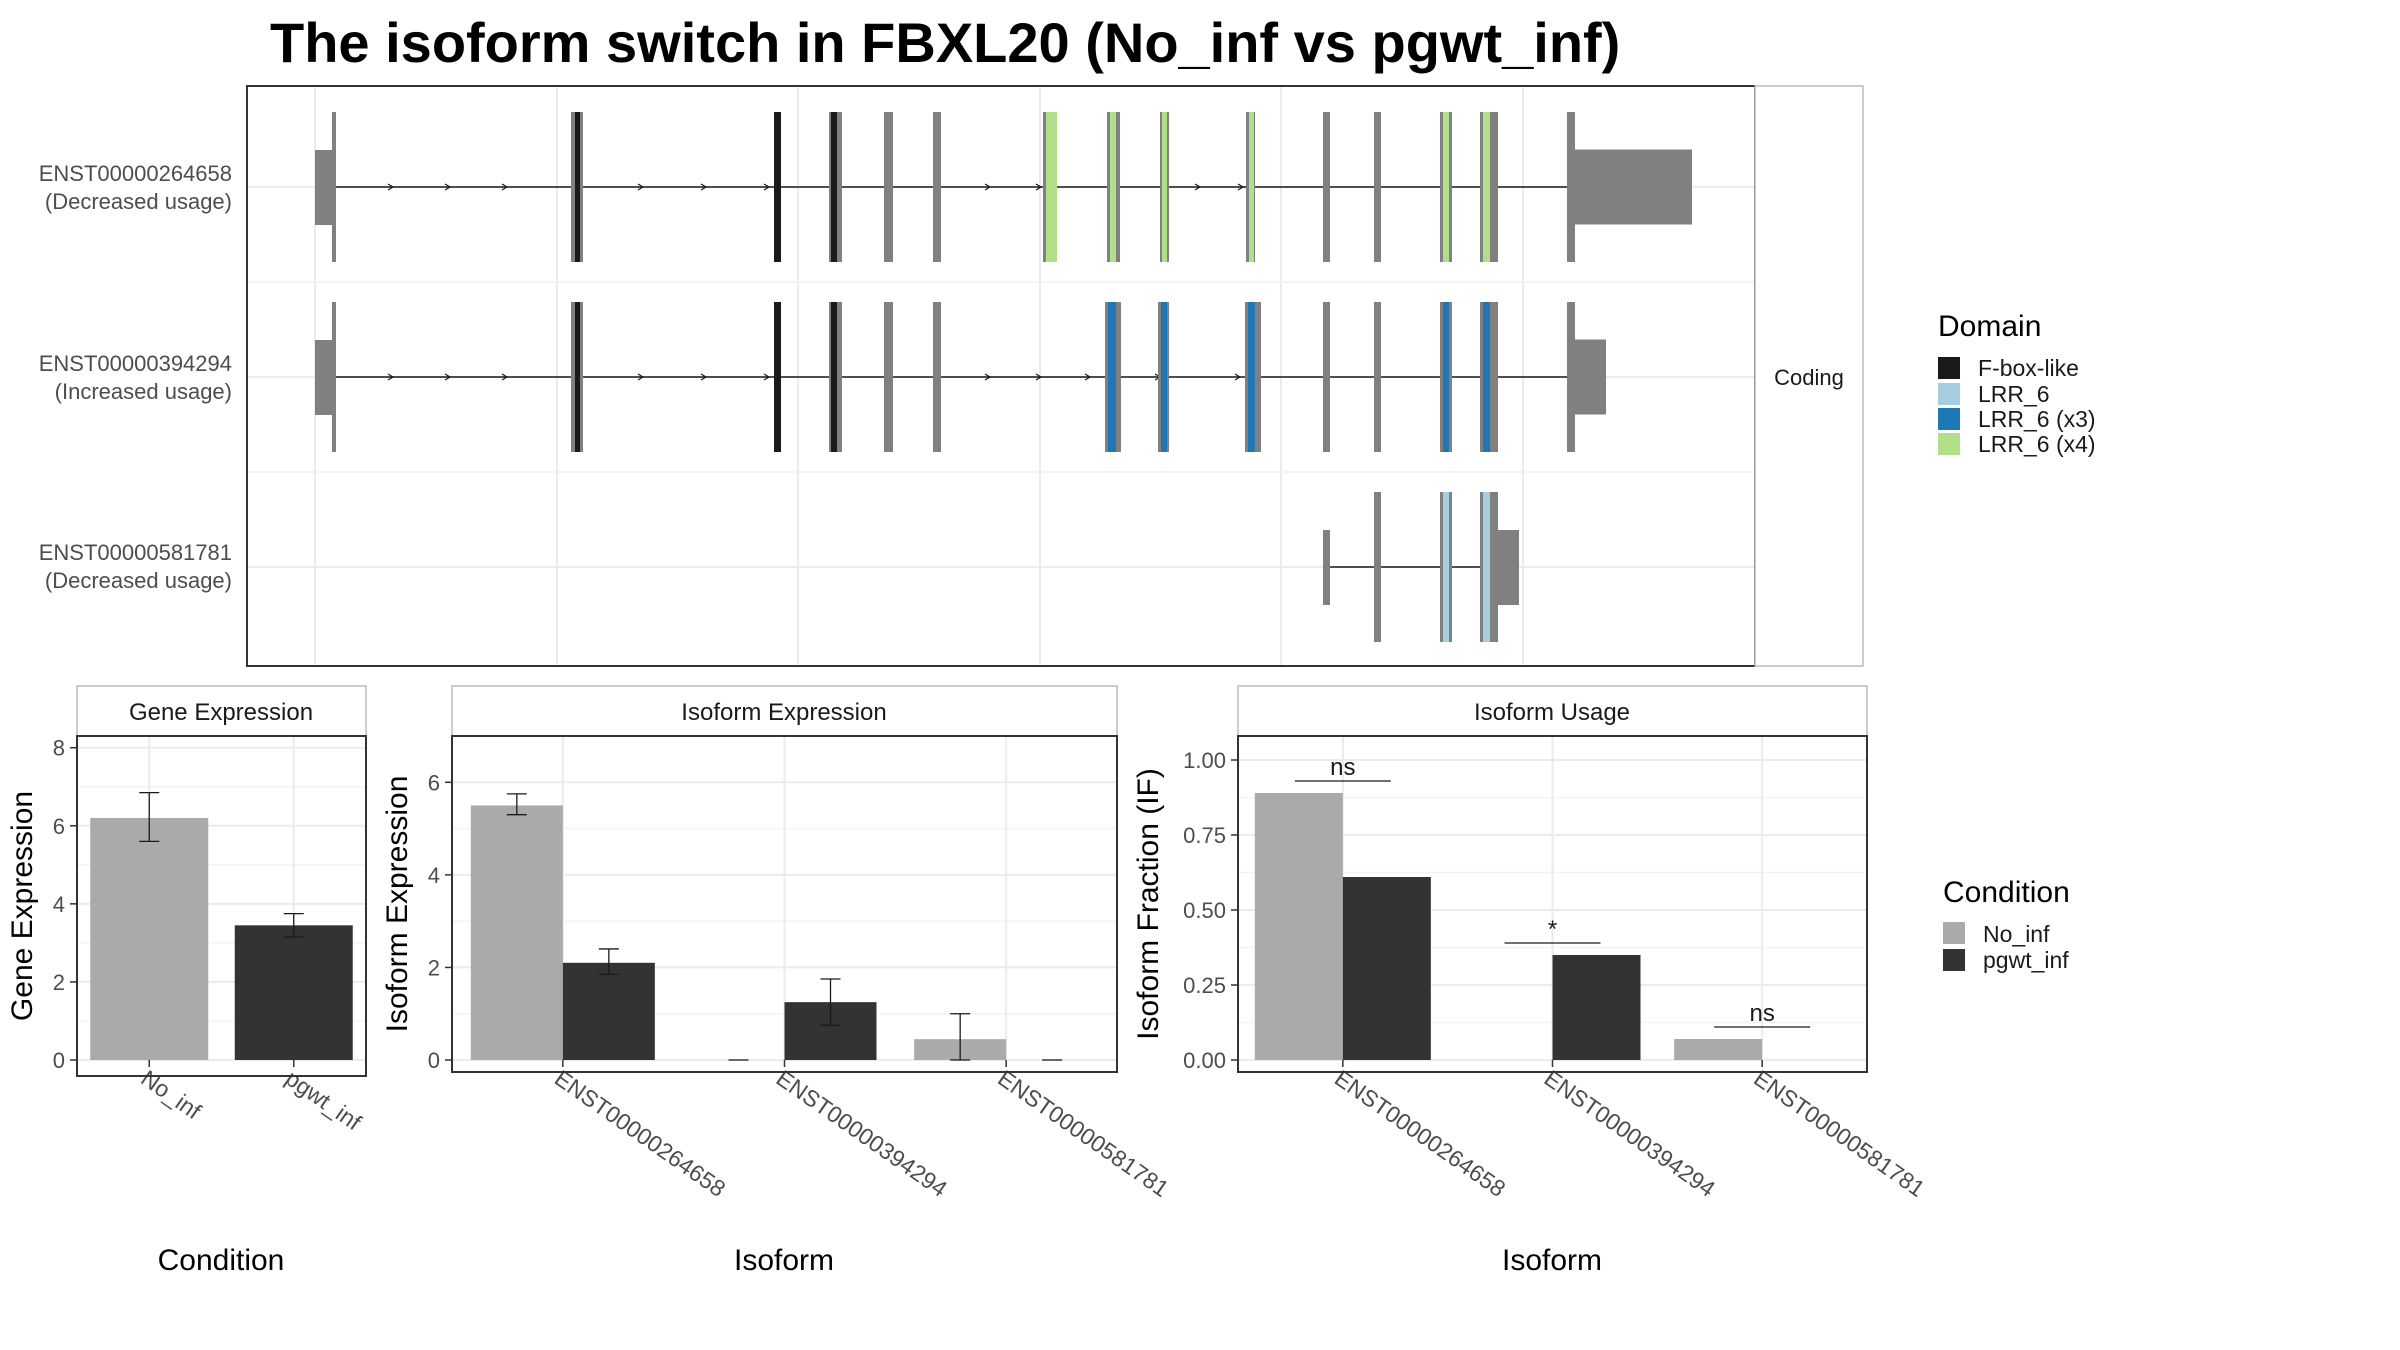 Image resolution: width=2400 pixels, height=1350 pixels. I want to click on transcript-2-utr-end, so click(1586, 377).